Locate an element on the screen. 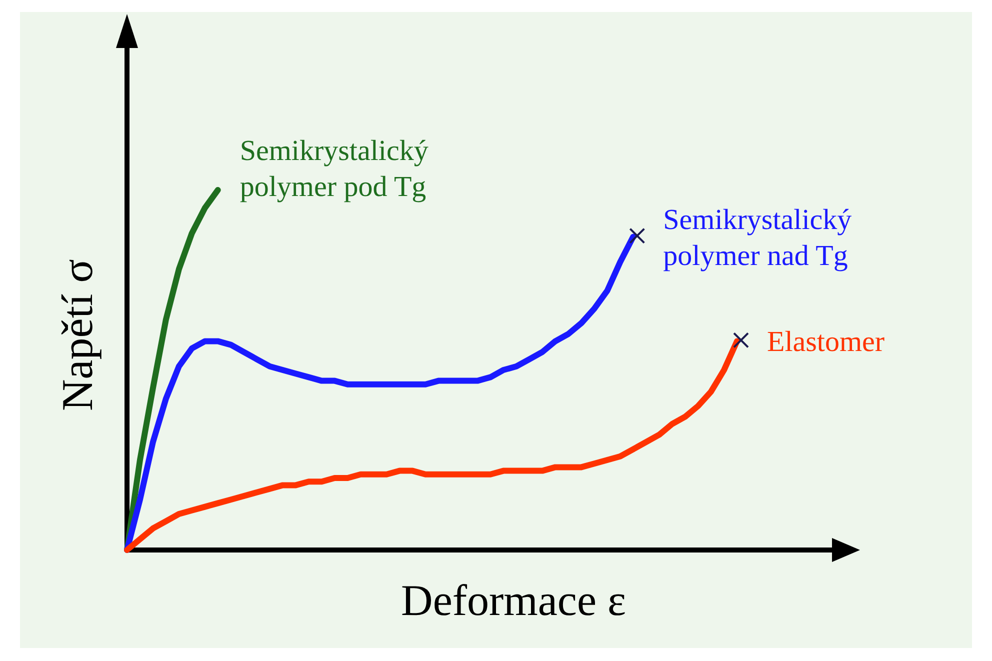 The width and height of the screenshot is (992, 661). series-label: Semikrystalický polymer pod Tg is located at coordinates (334, 169).